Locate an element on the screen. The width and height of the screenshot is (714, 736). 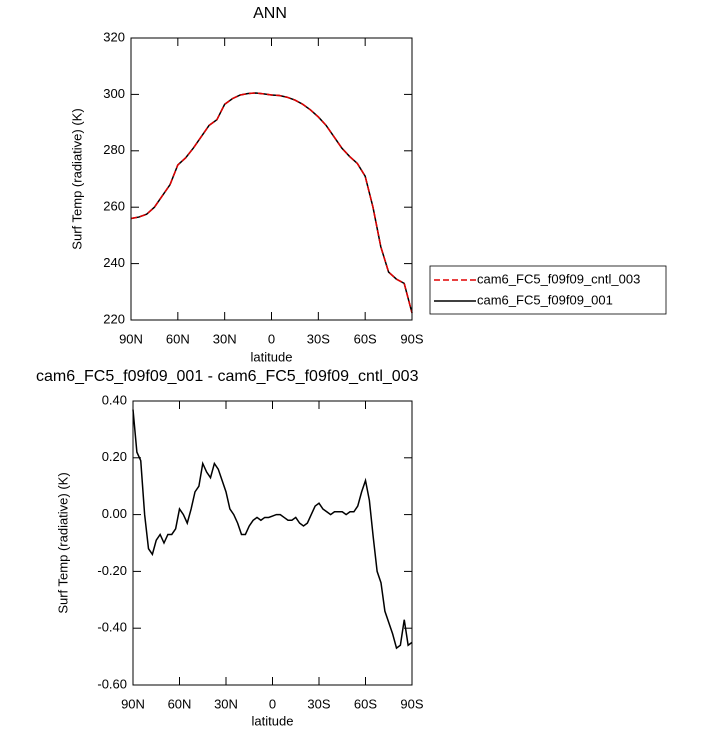
y-tick-label: 240 is located at coordinates (114, 262).